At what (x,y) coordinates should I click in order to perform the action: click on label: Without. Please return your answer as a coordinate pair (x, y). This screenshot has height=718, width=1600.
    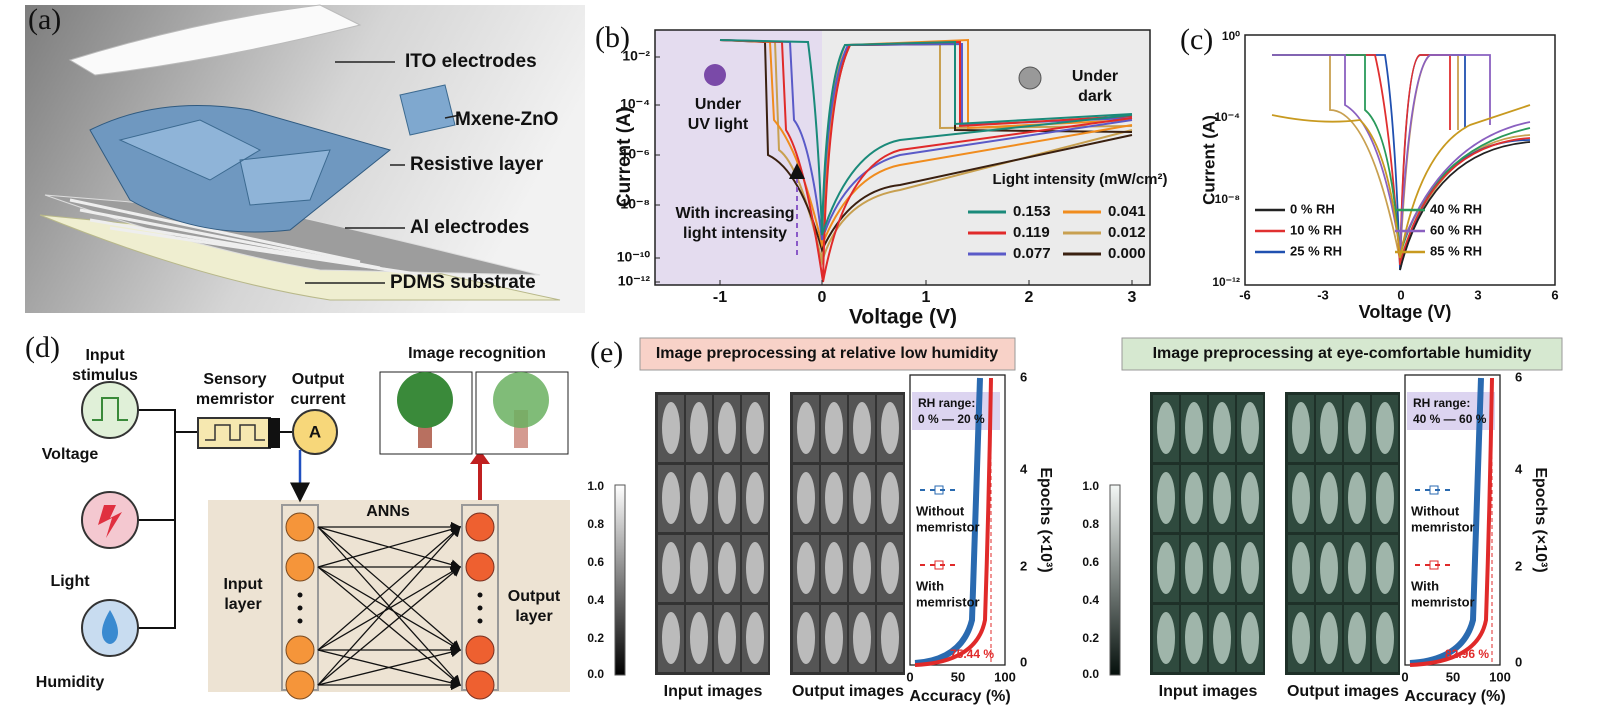
    Looking at the image, I should click on (1435, 510).